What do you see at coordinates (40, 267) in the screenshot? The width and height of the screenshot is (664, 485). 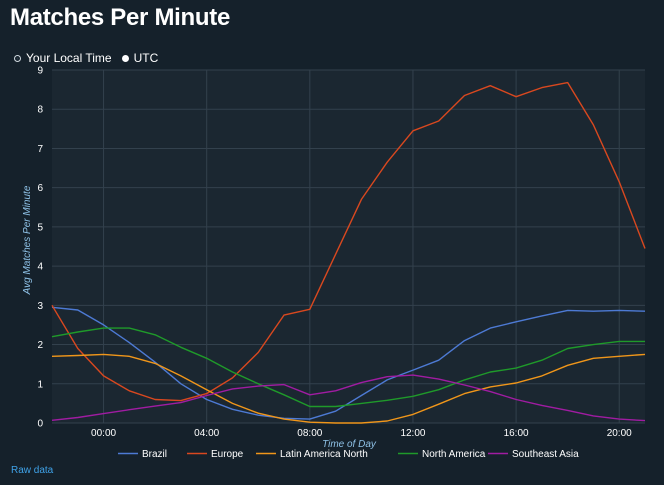 I see `y-tick-label: 4` at bounding box center [40, 267].